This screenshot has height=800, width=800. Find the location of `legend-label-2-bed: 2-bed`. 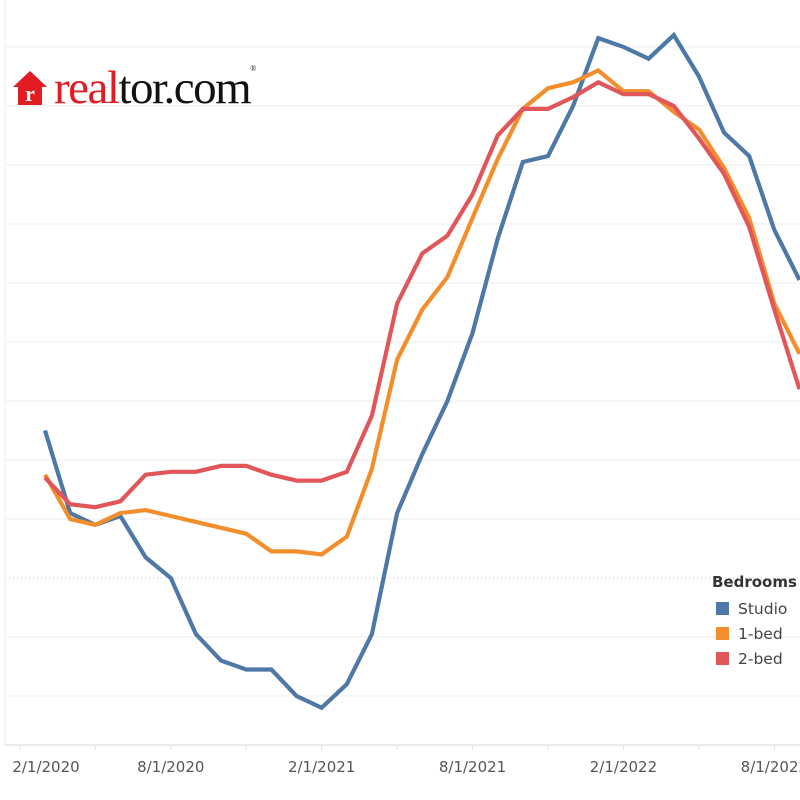

legend-label-2-bed: 2-bed is located at coordinates (760, 658).